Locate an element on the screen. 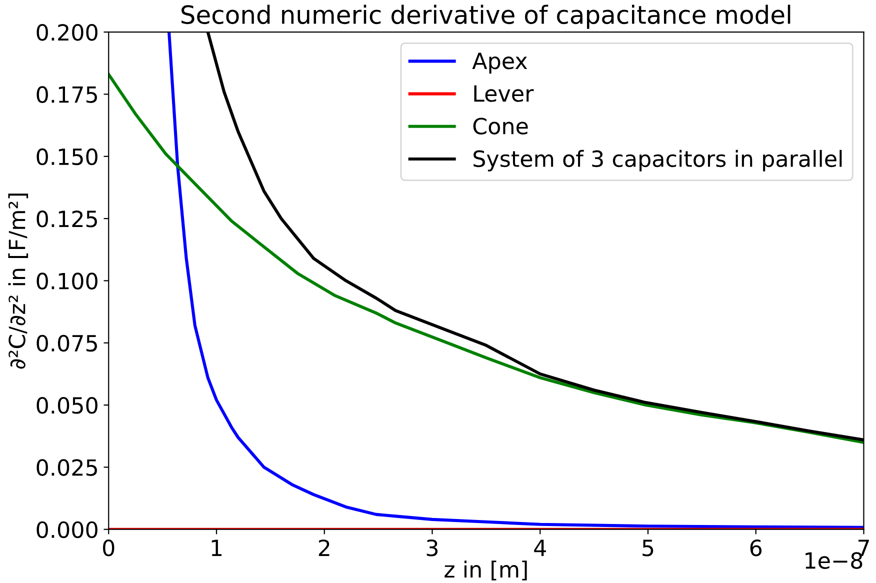  y-tick-label: 0.075 is located at coordinates (66, 343).